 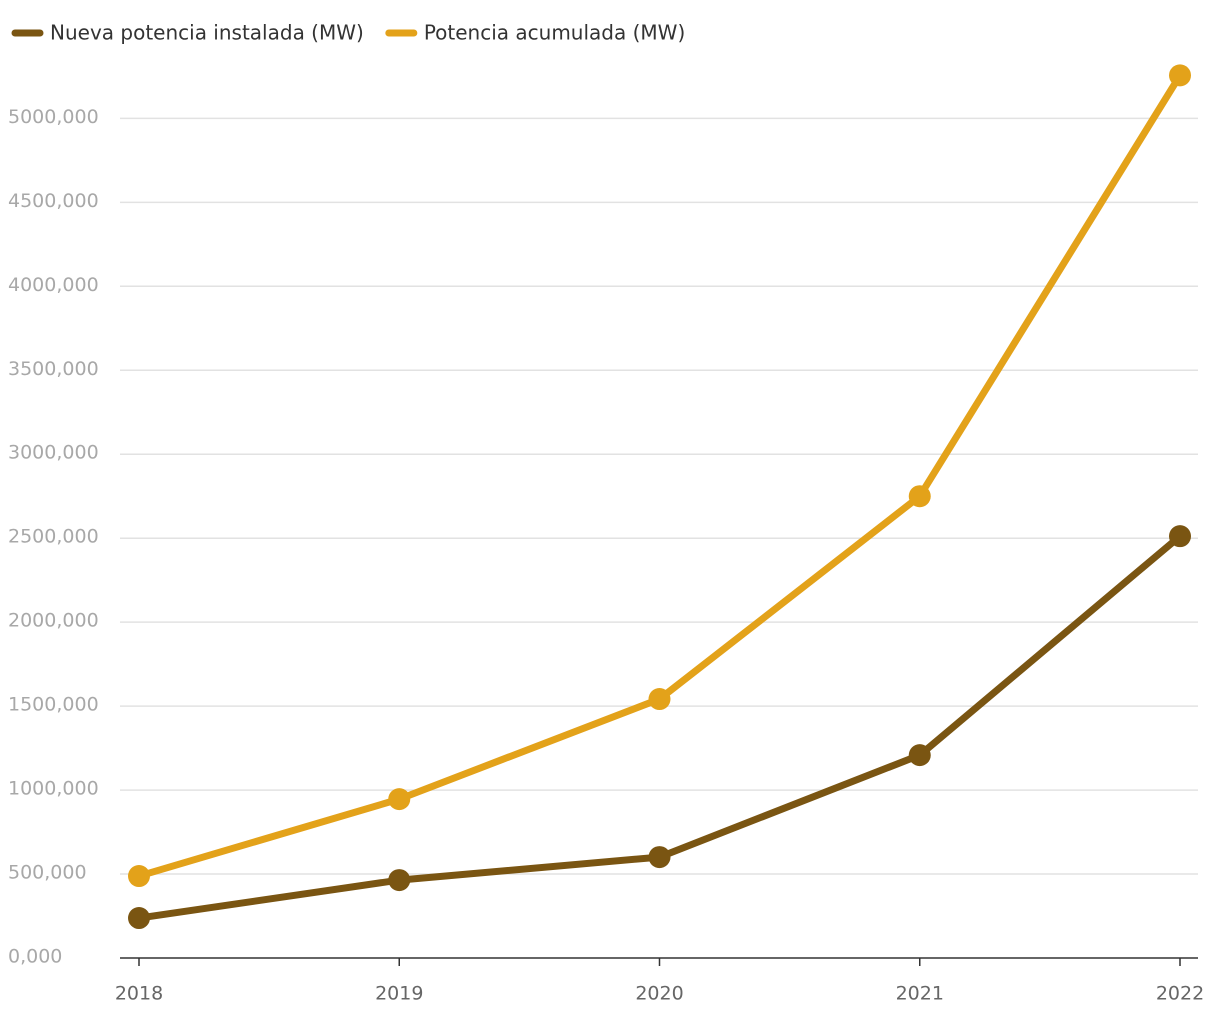 I want to click on y-tick-label: 4500,000, so click(x=53, y=201).